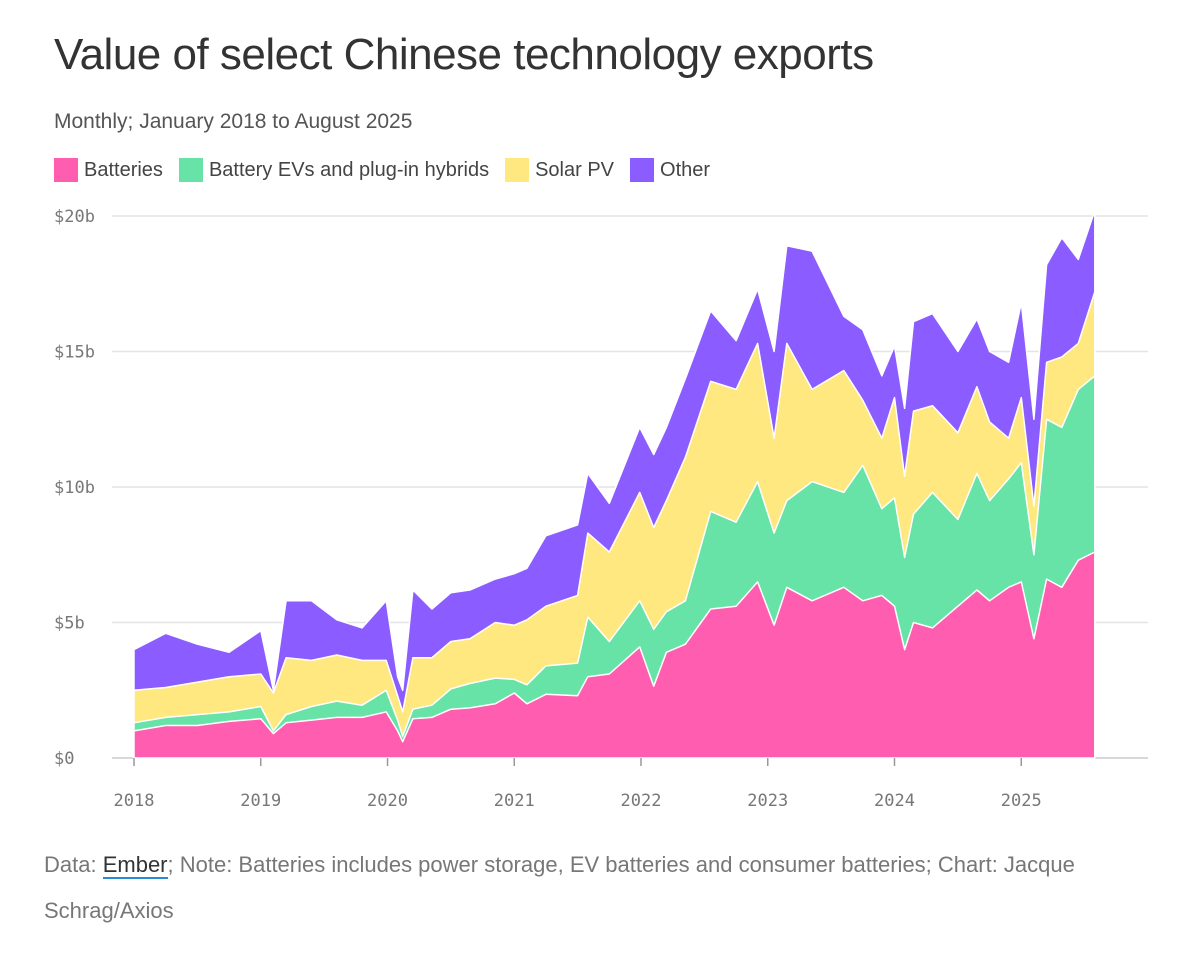 This screenshot has width=1194, height=954. Describe the element at coordinates (74, 353) in the screenshot. I see `y-tick-label: $15b` at that location.